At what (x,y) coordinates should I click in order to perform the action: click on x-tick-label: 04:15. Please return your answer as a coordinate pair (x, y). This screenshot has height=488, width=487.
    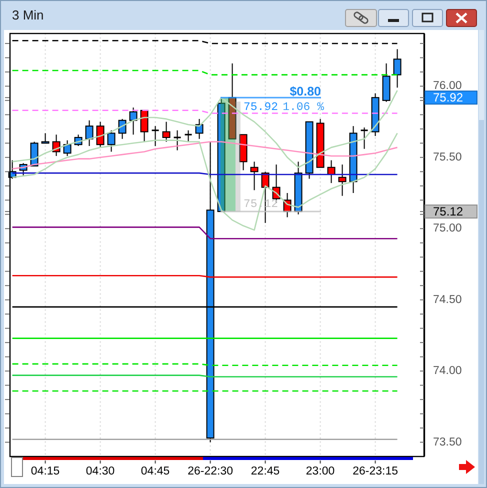
    Looking at the image, I should click on (45, 472).